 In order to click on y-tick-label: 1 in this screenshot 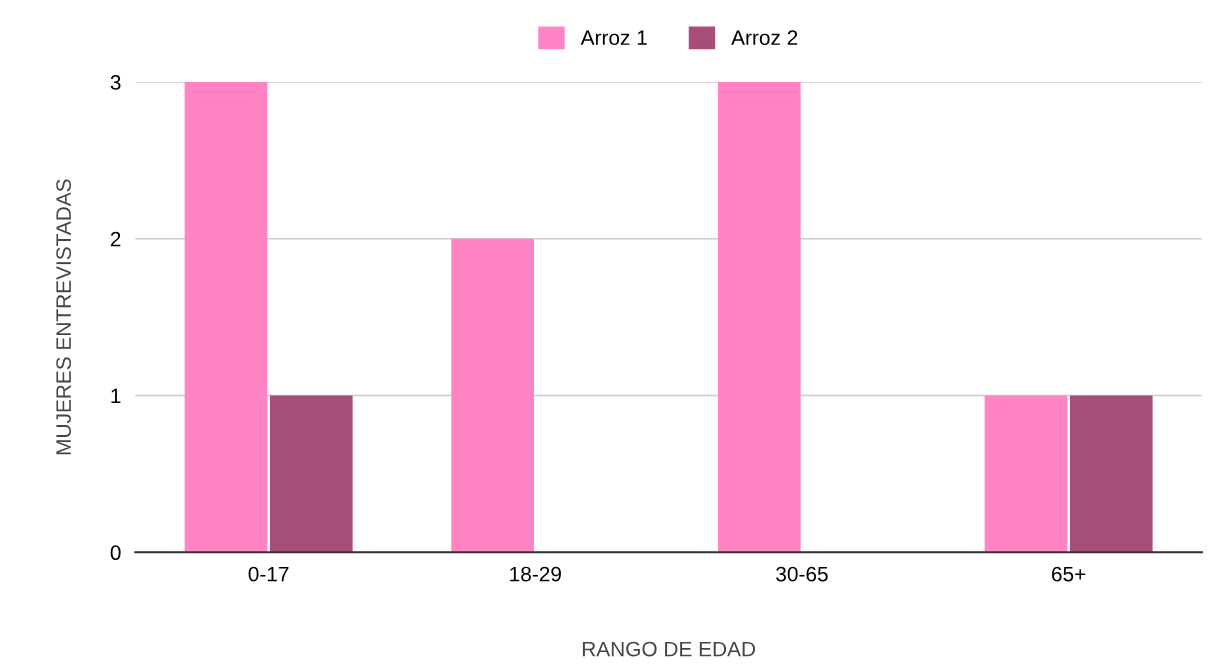, I will do `click(116, 396)`.